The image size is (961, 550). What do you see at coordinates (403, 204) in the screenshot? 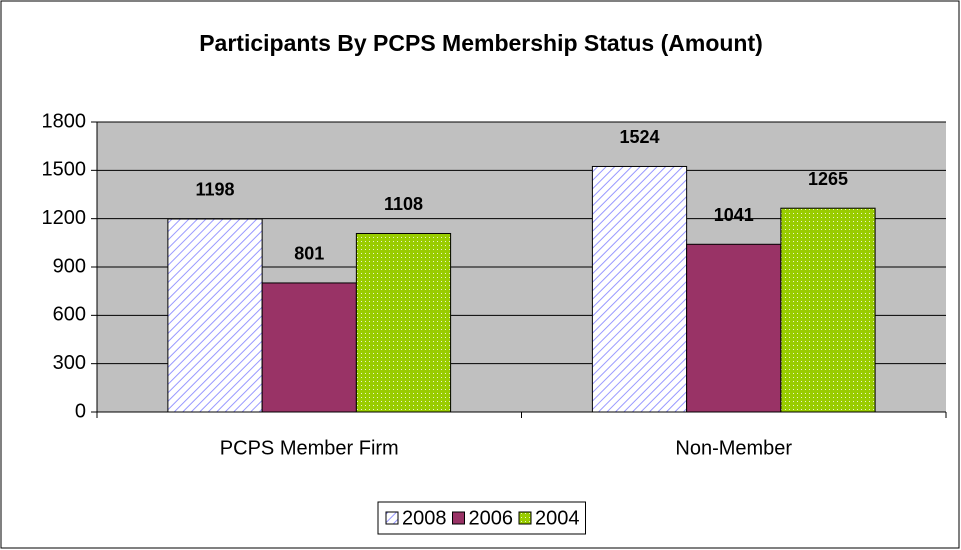
I see `data-label: 1108` at bounding box center [403, 204].